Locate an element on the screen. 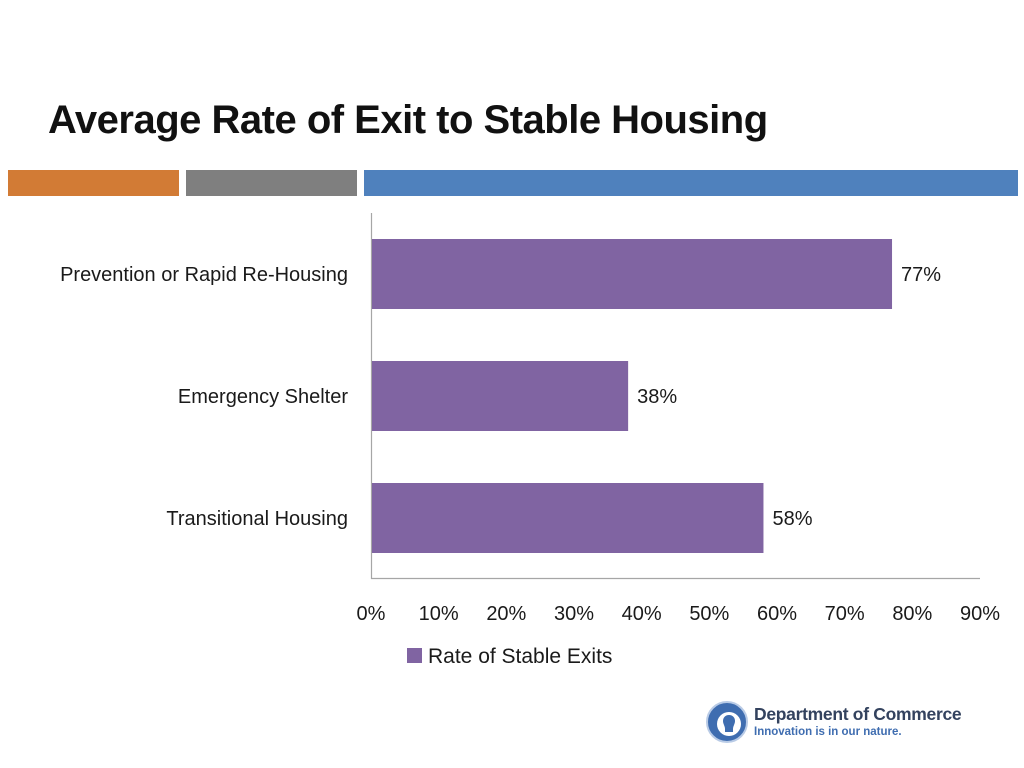  value-label-0: 77% is located at coordinates (921, 275).